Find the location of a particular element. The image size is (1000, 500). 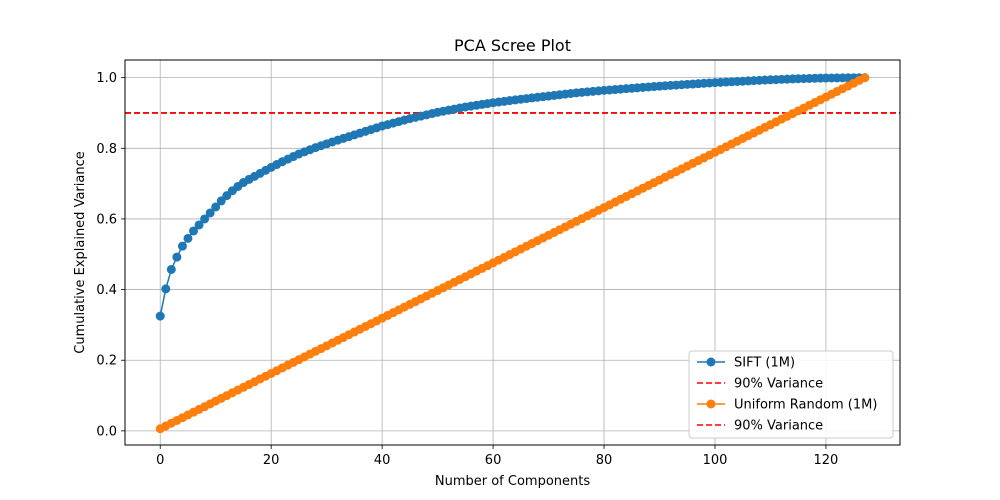

y-tick-label: 0.6 is located at coordinates (106, 219).